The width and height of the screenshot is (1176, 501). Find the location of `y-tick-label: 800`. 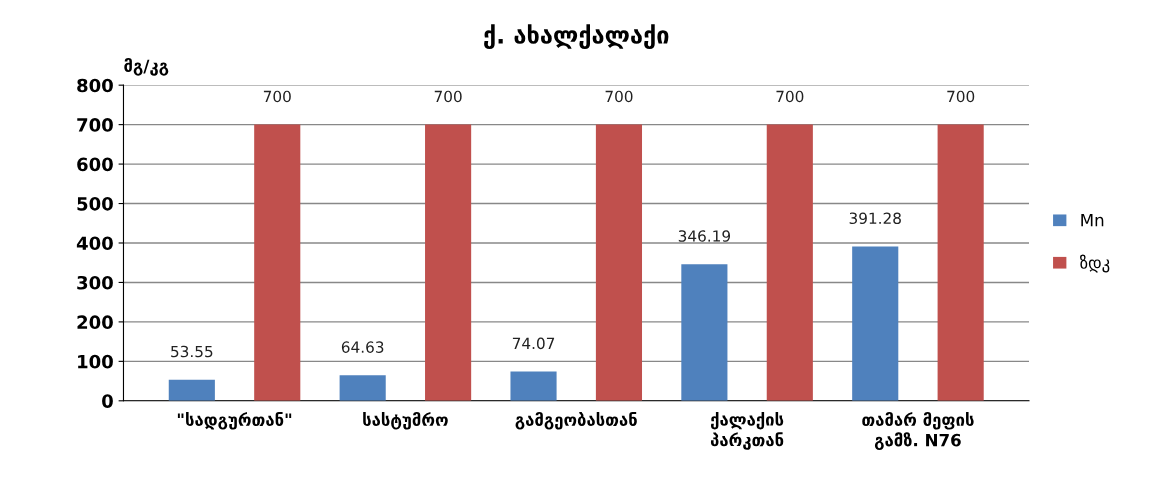

y-tick-label: 800 is located at coordinates (95, 85).